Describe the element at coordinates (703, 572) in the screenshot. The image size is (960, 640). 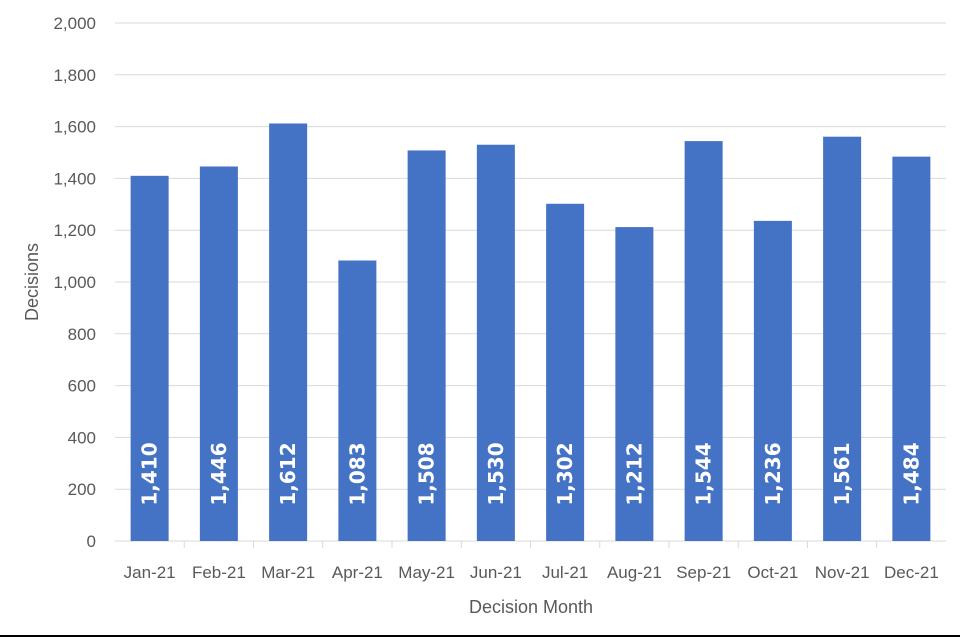
I see `x-tick-label: Sep-21` at that location.